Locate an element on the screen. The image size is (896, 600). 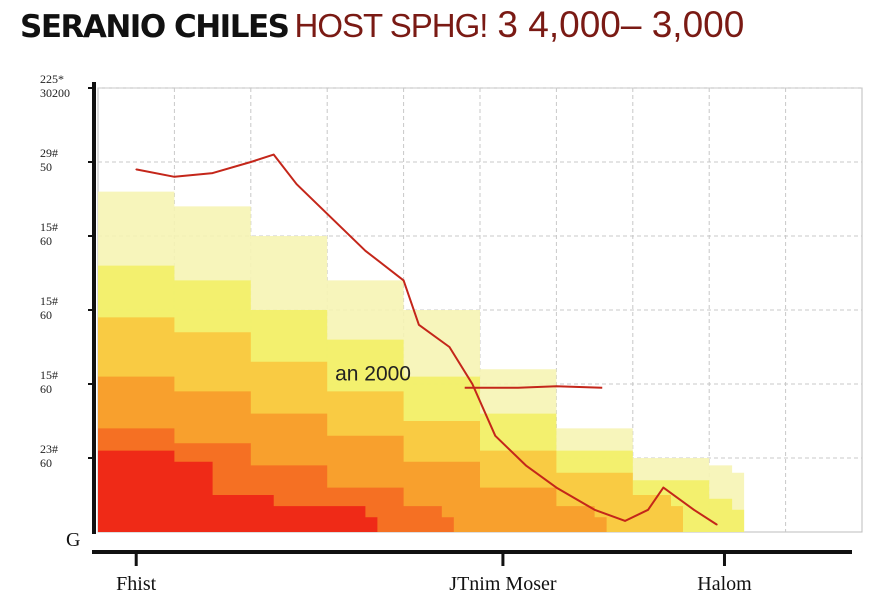
x-category-label: JTnim Moser is located at coordinates (503, 584).